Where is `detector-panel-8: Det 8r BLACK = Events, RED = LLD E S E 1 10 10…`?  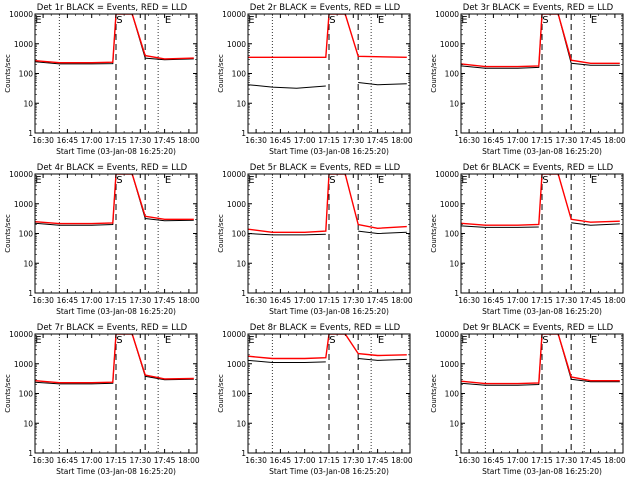
detector-panel-8: Det 8r BLACK = Events, RED = LLD E S E 1 10 10… is located at coordinates (319, 400).